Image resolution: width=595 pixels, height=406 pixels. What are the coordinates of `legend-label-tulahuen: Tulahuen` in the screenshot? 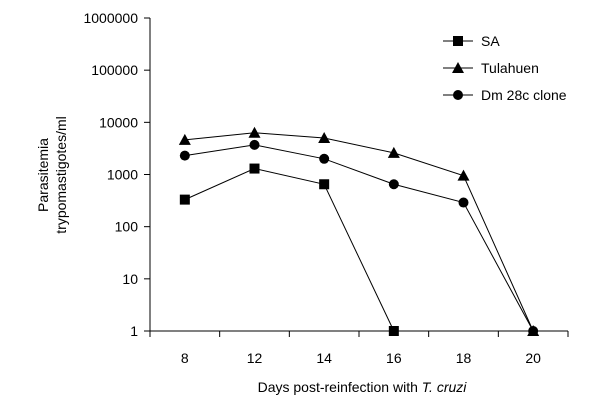 It's located at (510, 68).